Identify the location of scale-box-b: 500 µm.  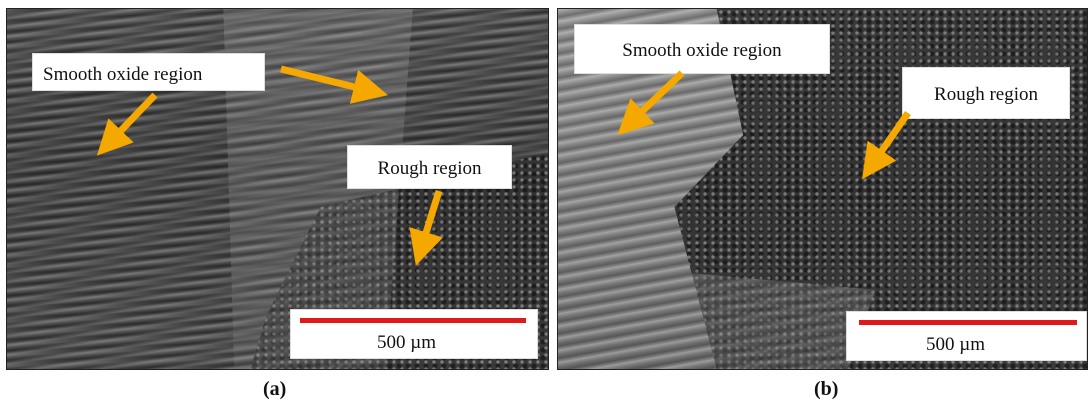
(966, 336).